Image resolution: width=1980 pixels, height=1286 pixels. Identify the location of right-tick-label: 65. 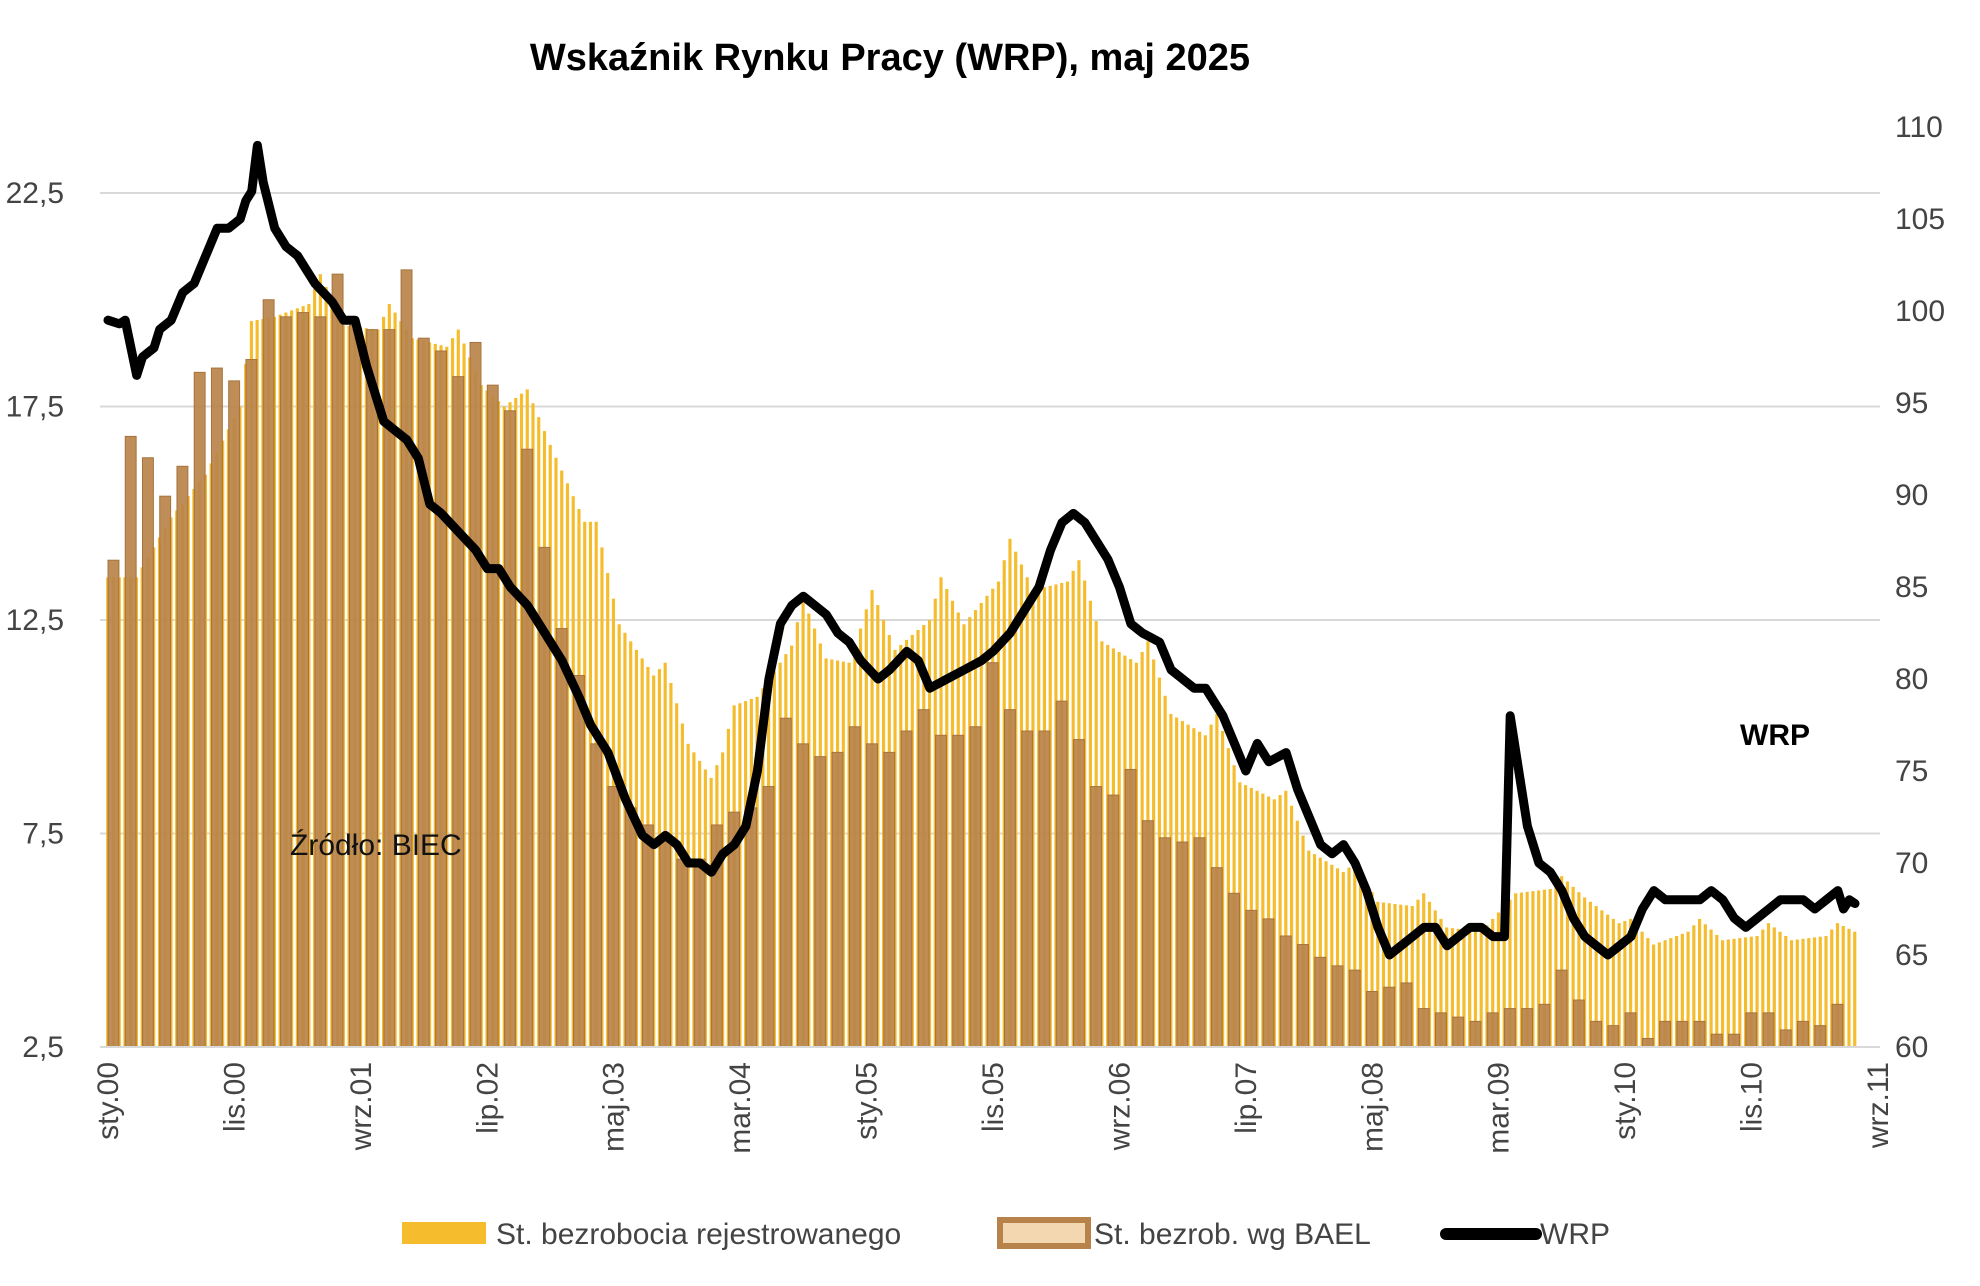
(1911, 955).